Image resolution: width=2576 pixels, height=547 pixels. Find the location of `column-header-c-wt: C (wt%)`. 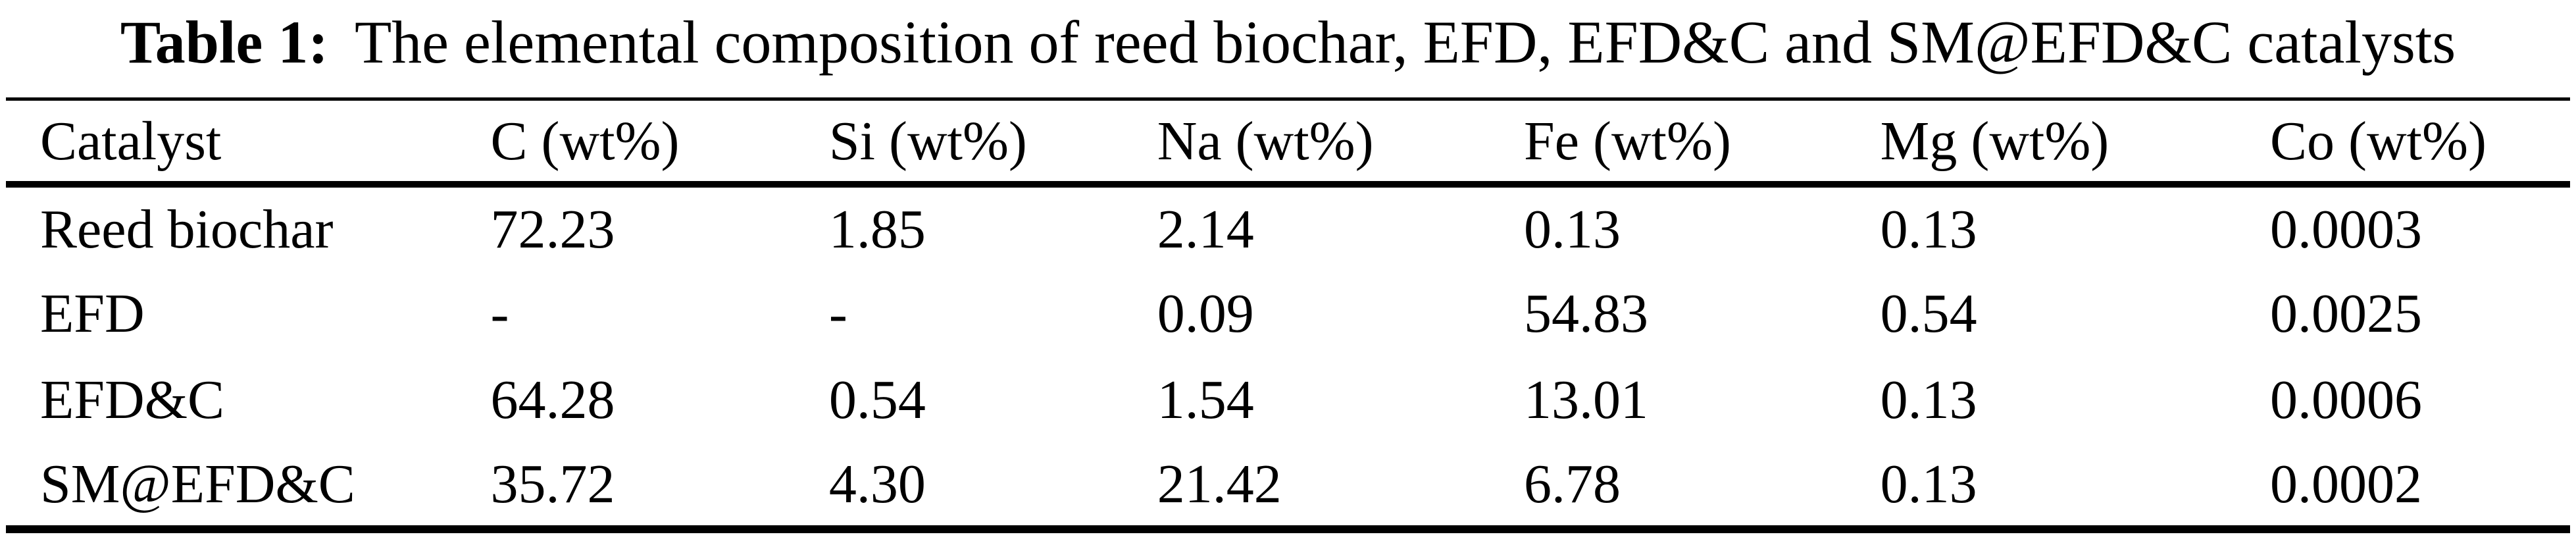

column-header-c-wt: C (wt%) is located at coordinates (659, 143).